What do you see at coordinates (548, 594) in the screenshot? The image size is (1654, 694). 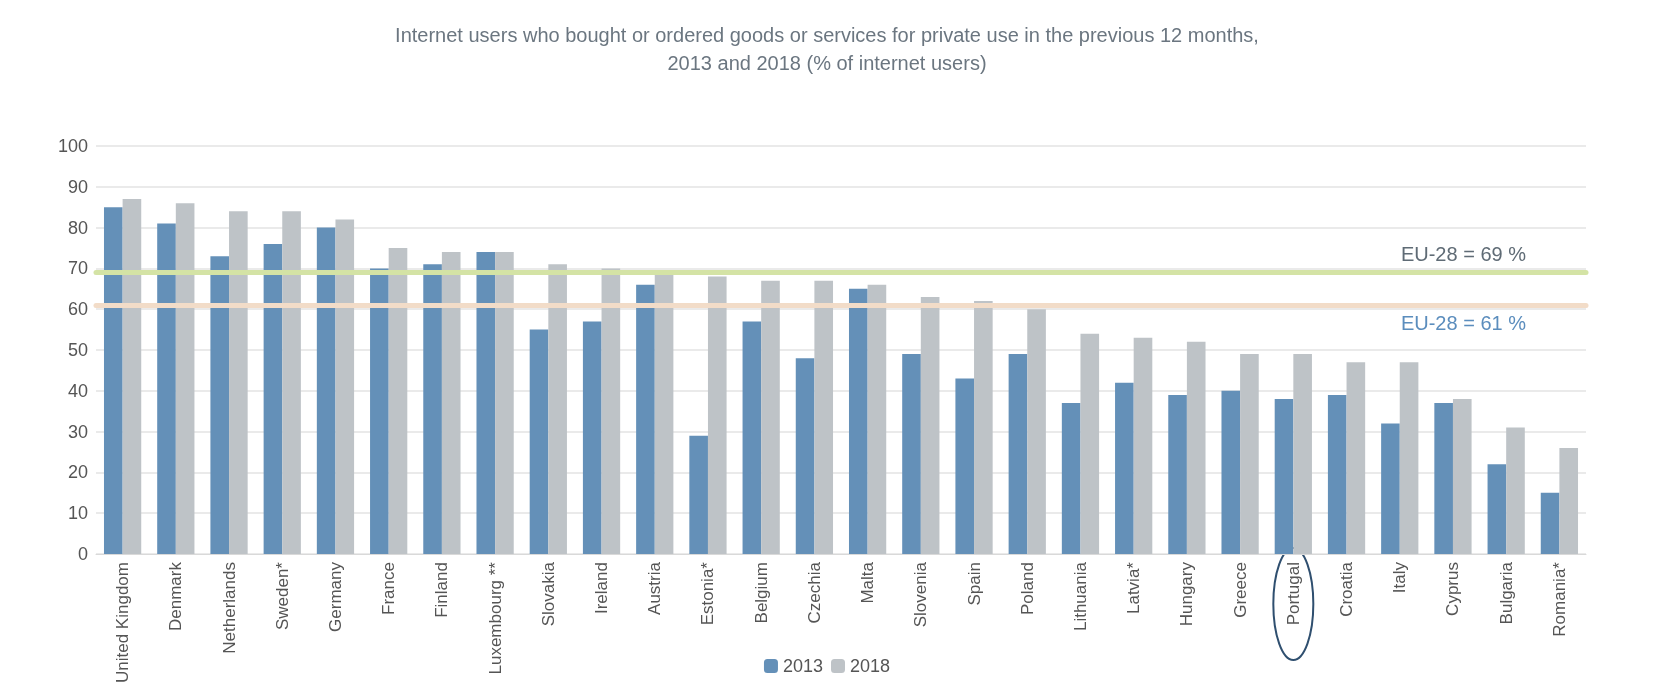 I see `x-tick-label: Slovakia` at bounding box center [548, 594].